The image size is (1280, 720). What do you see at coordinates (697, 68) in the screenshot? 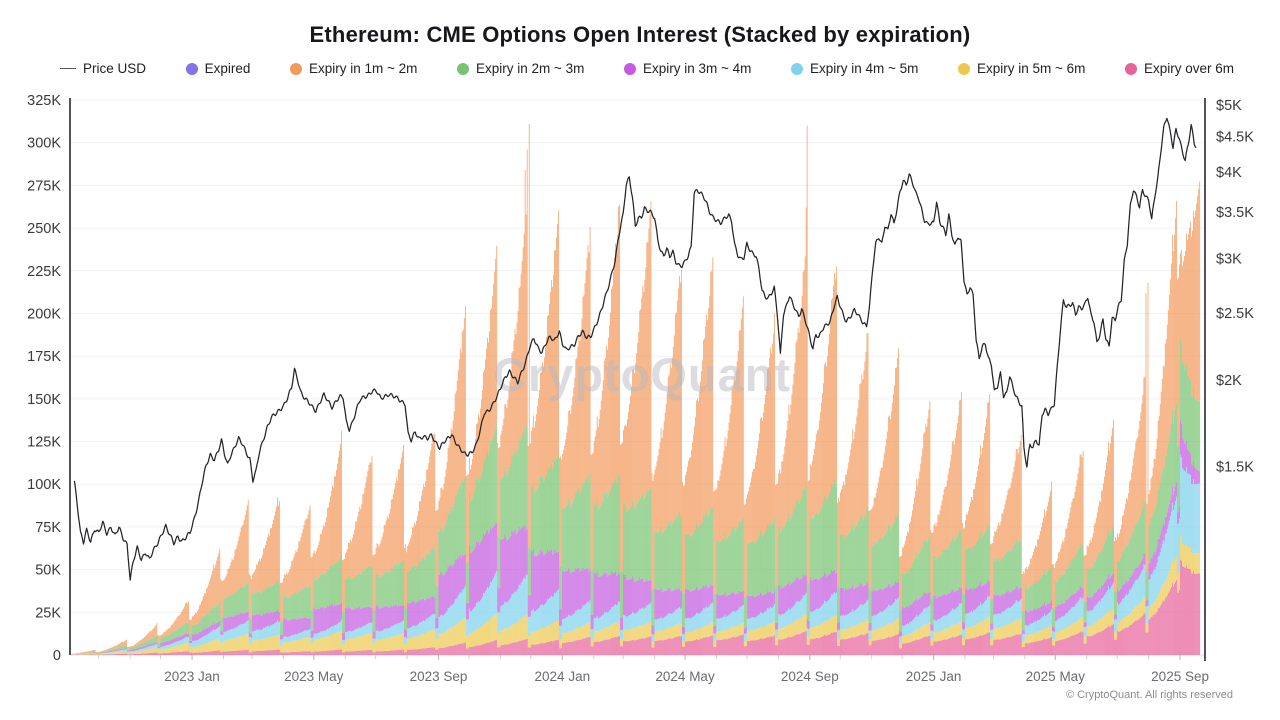
I see `legend-item-label: Expiry in 3m ~ 4m` at bounding box center [697, 68].